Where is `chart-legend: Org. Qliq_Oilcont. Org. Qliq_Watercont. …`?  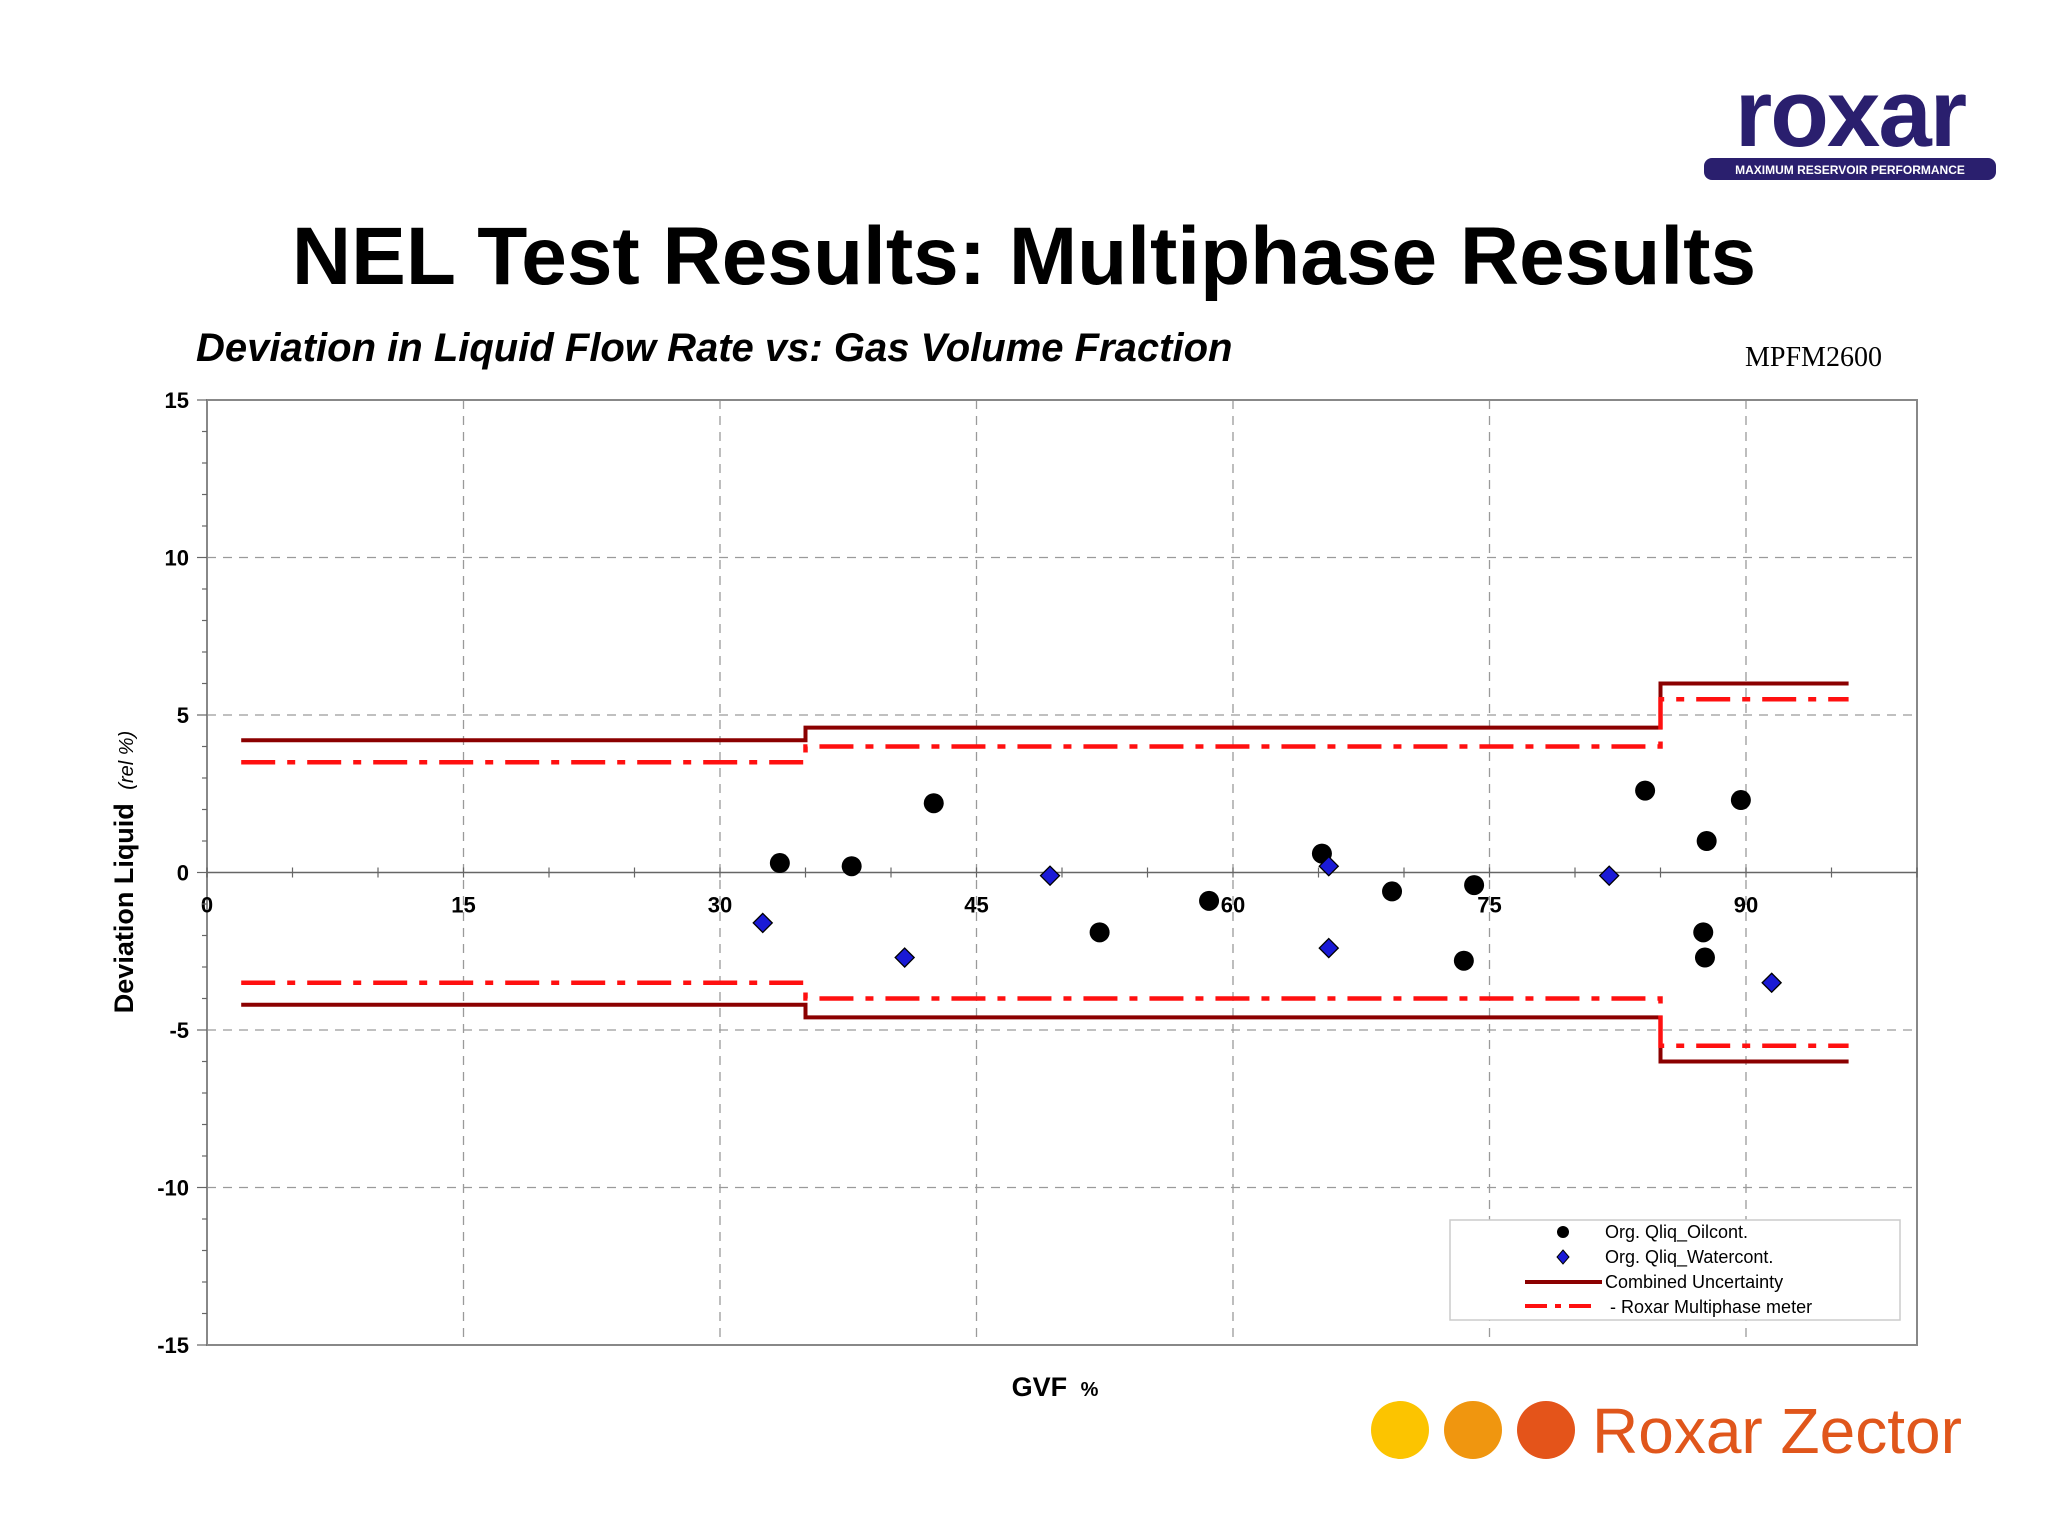
chart-legend: Org. Qliq_Oilcont. Org. Qliq_Watercont. … is located at coordinates (1675, 1270).